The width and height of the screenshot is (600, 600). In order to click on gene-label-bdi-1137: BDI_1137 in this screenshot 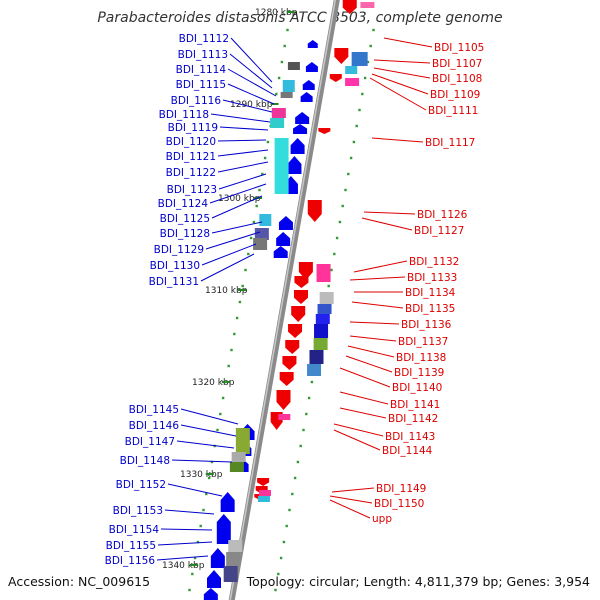, I will do `click(423, 342)`.